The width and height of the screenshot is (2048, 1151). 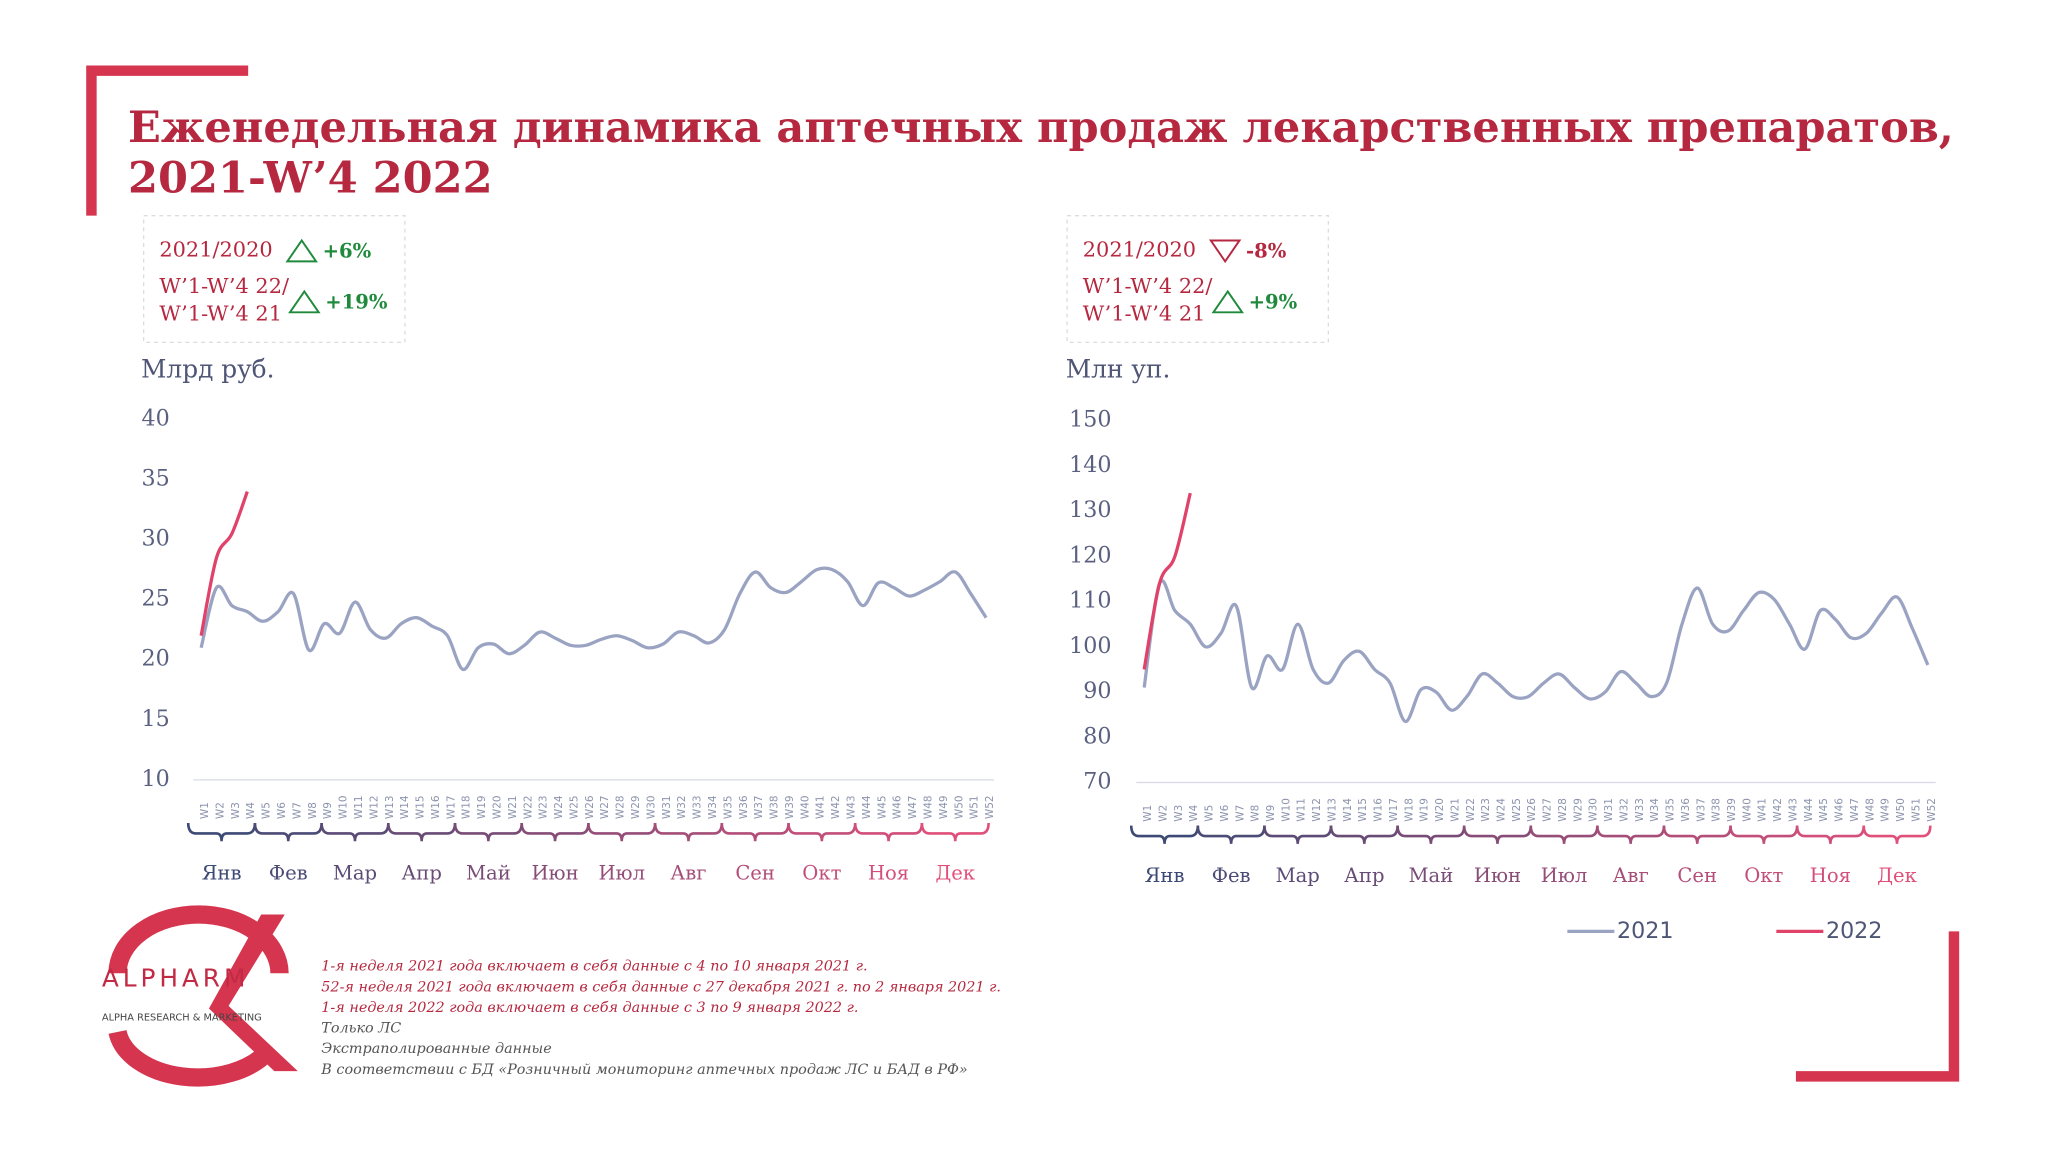 What do you see at coordinates (175, 978) in the screenshot?
I see `logo-name: ALPHARM` at bounding box center [175, 978].